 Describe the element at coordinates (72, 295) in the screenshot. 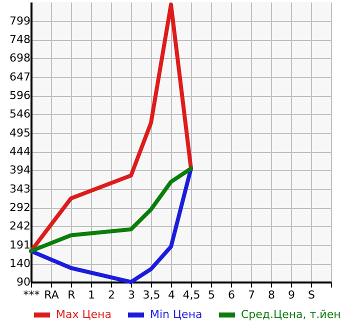

I see `x-tick-label: R` at that location.